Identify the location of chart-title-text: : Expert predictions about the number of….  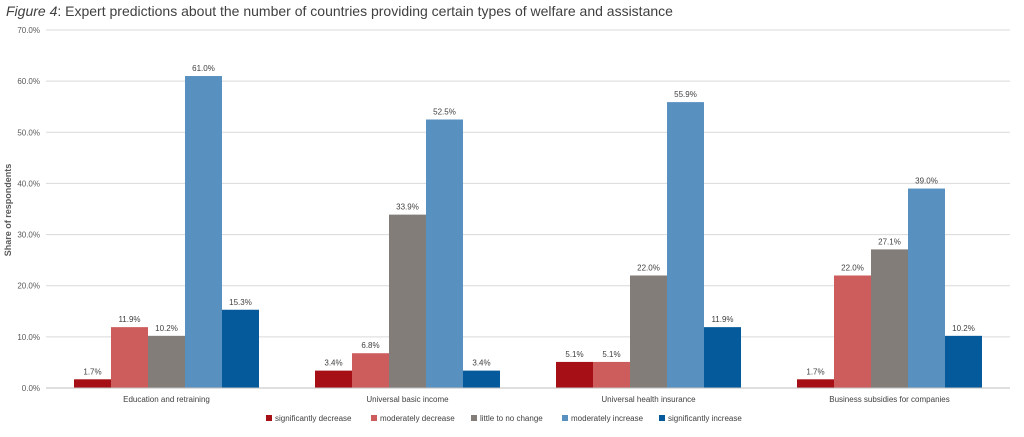
(365, 11).